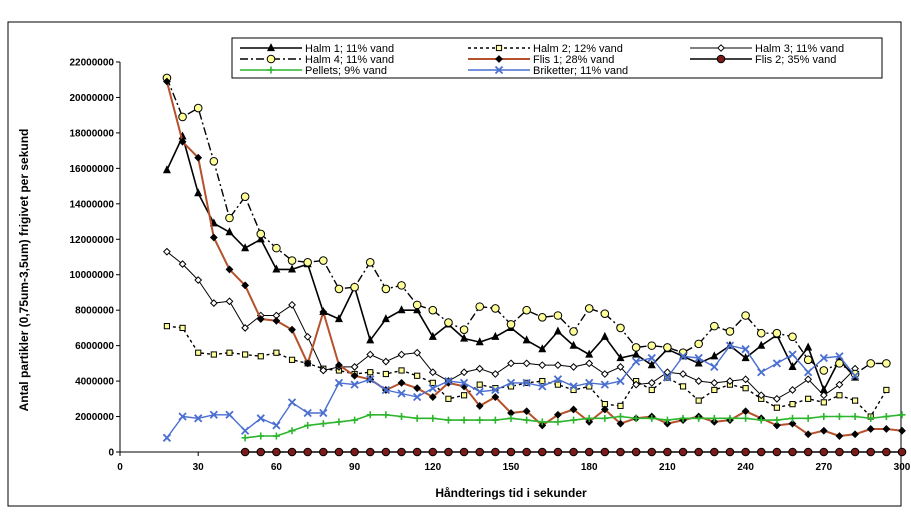 Image resolution: width=911 pixels, height=518 pixels. I want to click on legend-item: Briketter; 11% vand, so click(548, 71).